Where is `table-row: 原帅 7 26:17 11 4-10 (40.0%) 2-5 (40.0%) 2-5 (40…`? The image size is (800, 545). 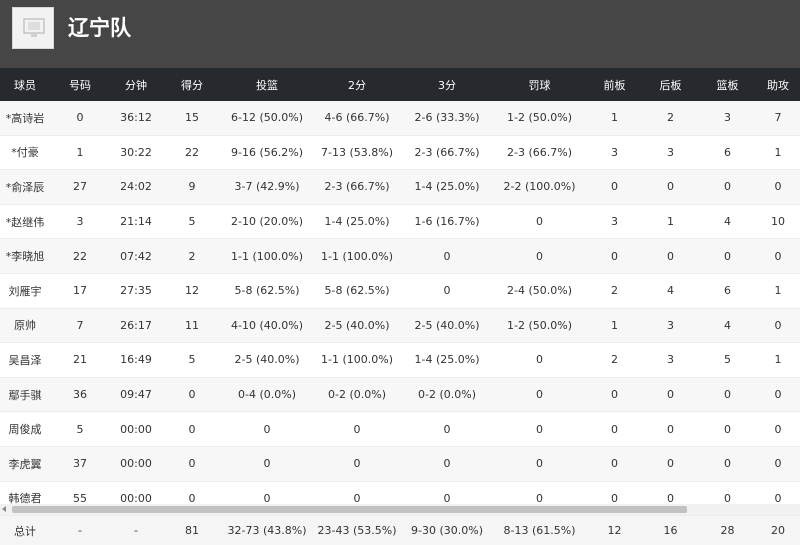 table-row: 原帅 7 26:17 11 4-10 (40.0%) 2-5 (40.0%) 2-5 (40… is located at coordinates (400, 326).